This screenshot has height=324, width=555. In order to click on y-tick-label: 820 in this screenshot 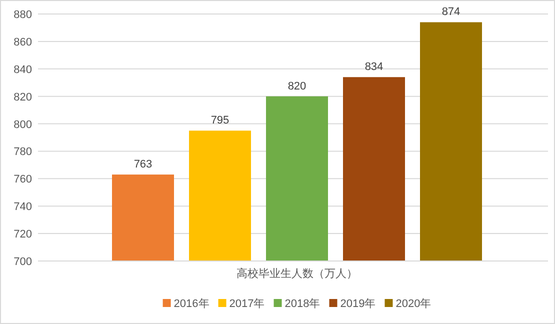, I will do `click(23, 97)`.